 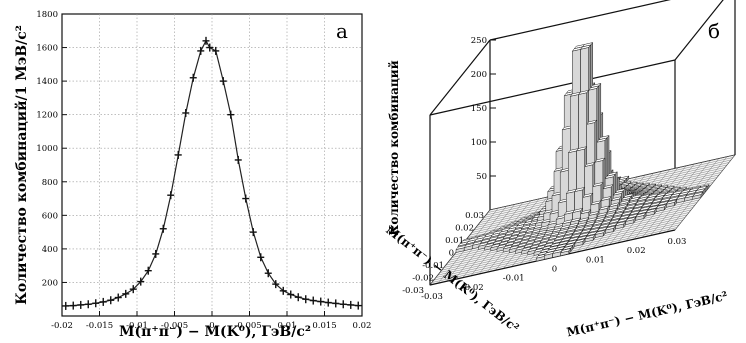 What do you see at coordinates (479, 41) in the screenshot?
I see `z-tick-label: 250` at bounding box center [479, 41].